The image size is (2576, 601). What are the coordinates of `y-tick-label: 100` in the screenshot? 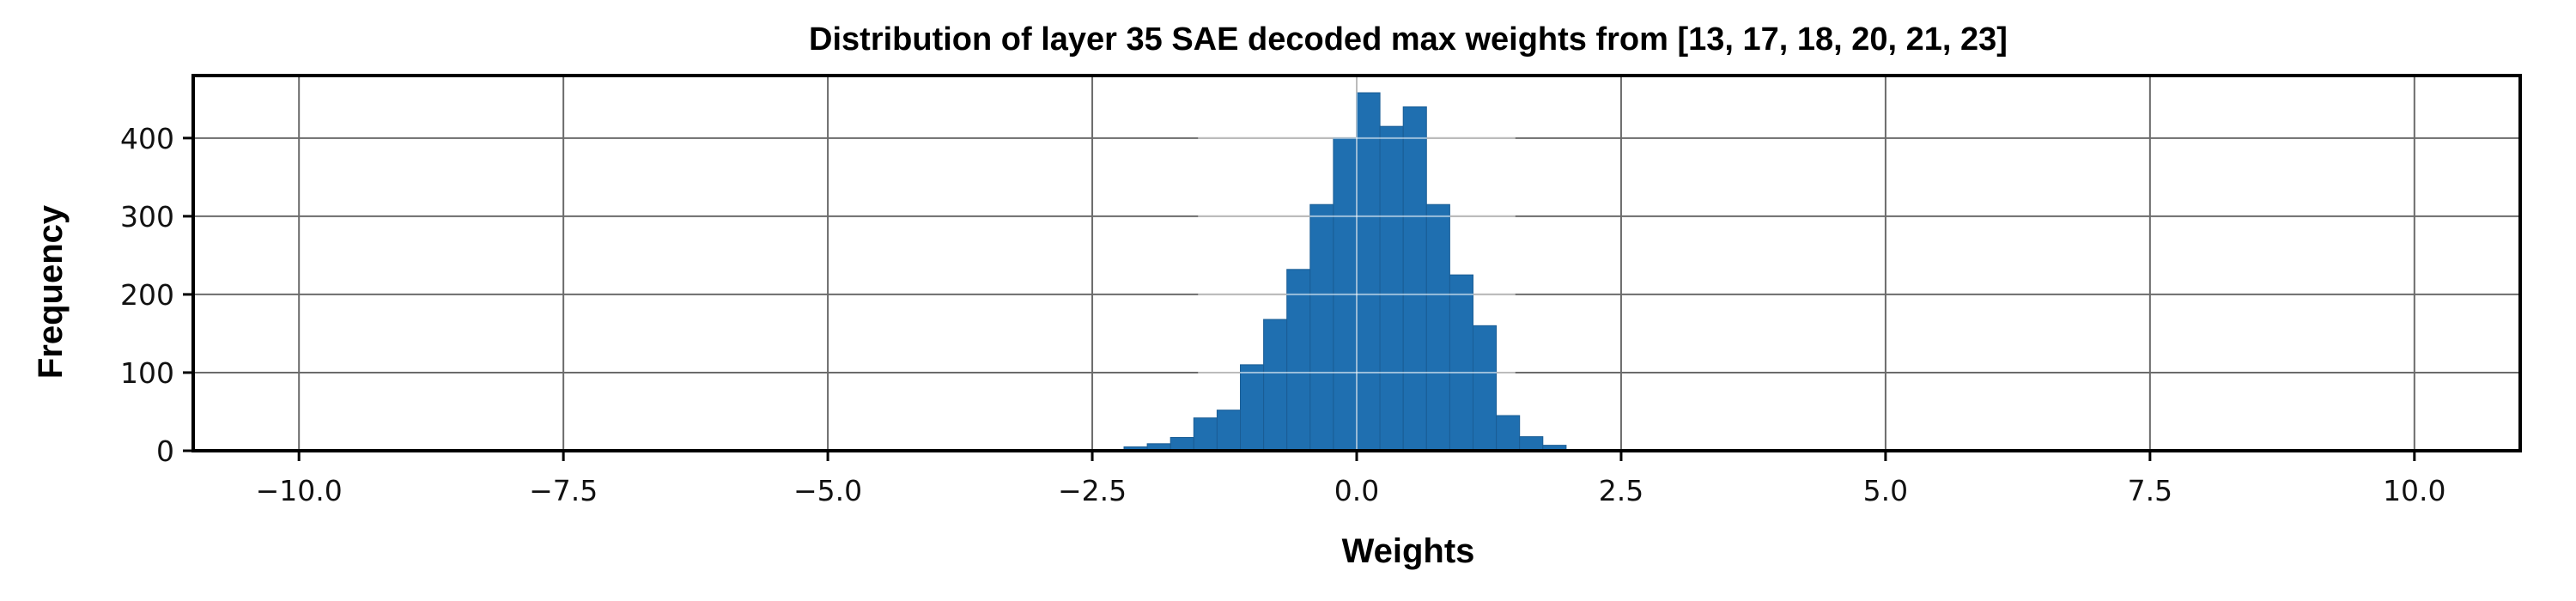 It's located at (147, 373).